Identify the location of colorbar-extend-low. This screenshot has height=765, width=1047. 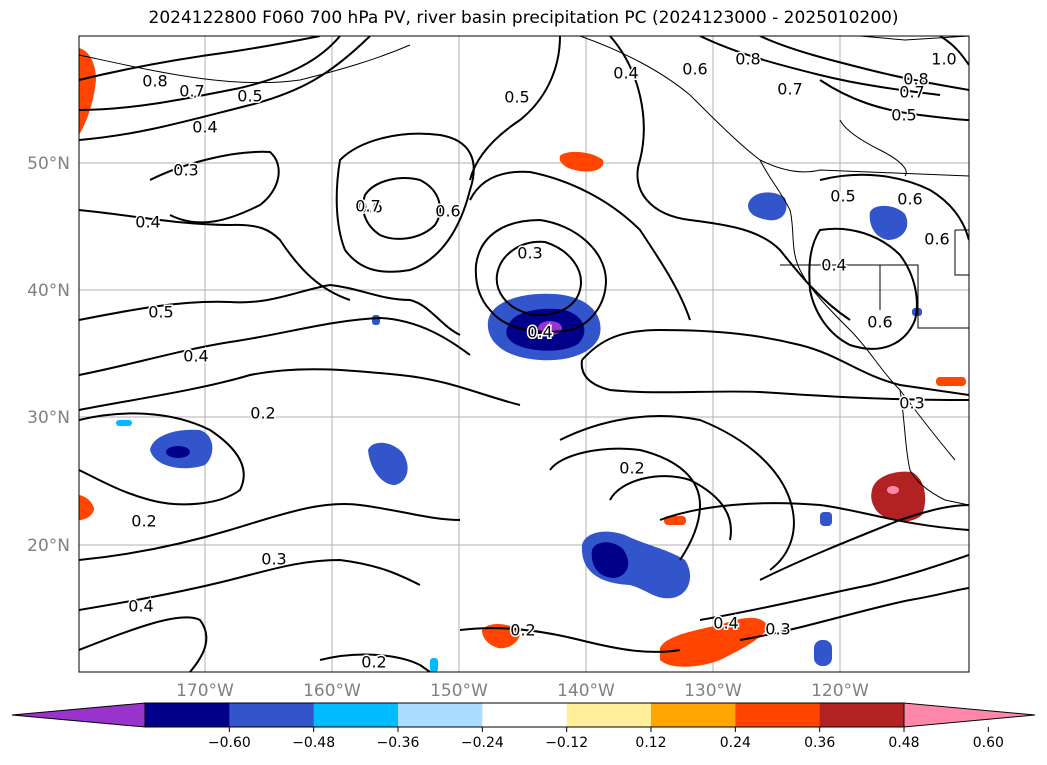
(78, 715).